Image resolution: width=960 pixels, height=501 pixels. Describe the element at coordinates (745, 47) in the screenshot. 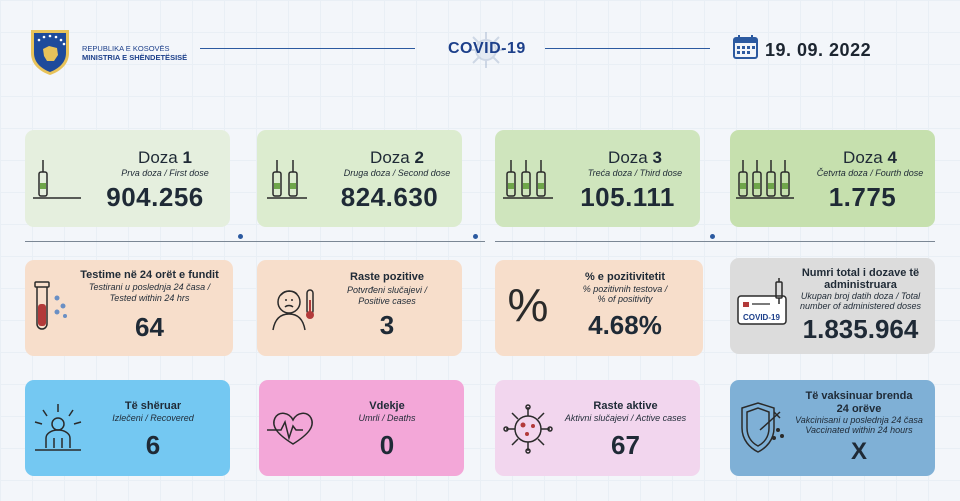

I see `calendar-icon` at that location.